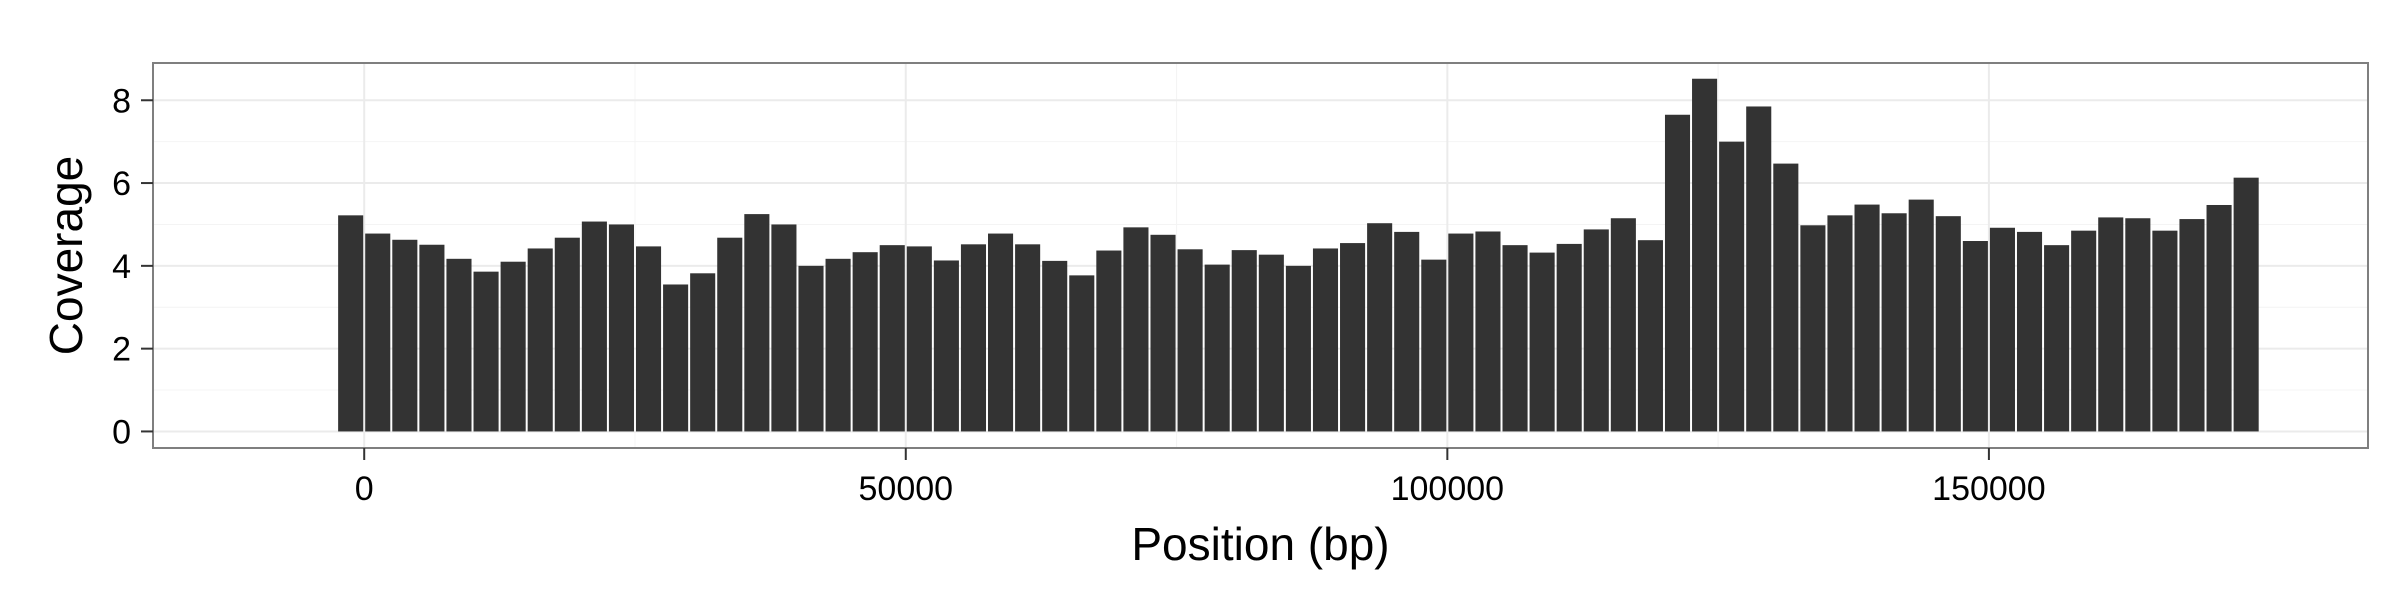 The height and width of the screenshot is (600, 2400). Describe the element at coordinates (121, 267) in the screenshot. I see `y-tick-label: 4` at that location.